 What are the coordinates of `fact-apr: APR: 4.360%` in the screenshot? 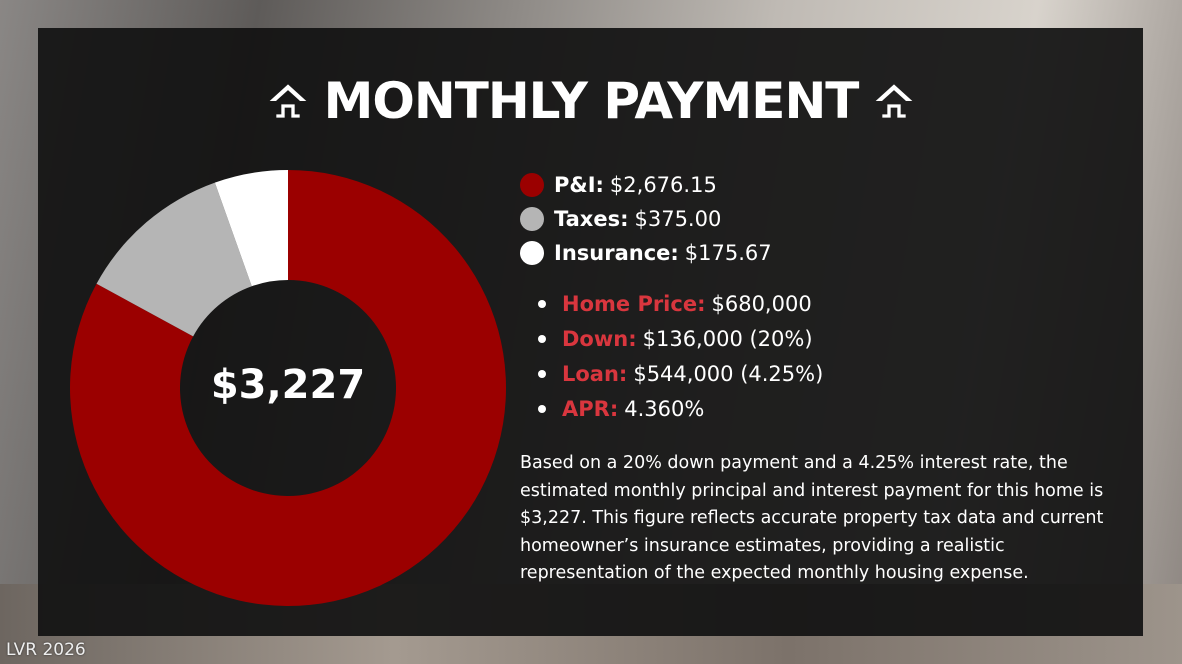 It's located at (680, 408).